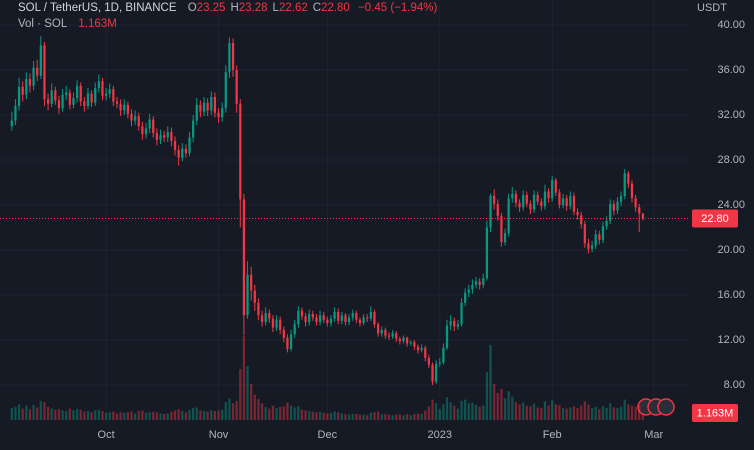 This screenshot has width=754, height=450. I want to click on last-price-label: 22.80, so click(715, 219).